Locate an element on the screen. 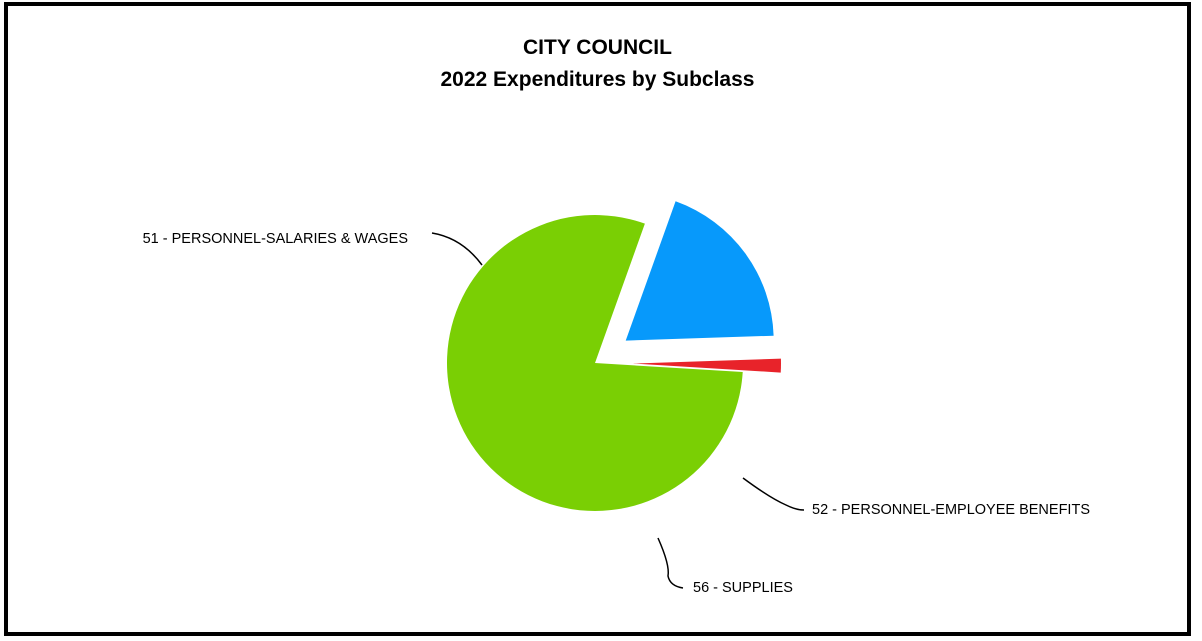 This screenshot has height=641, width=1202. slice-label-3: 56 - SUPPLIES is located at coordinates (743, 588).